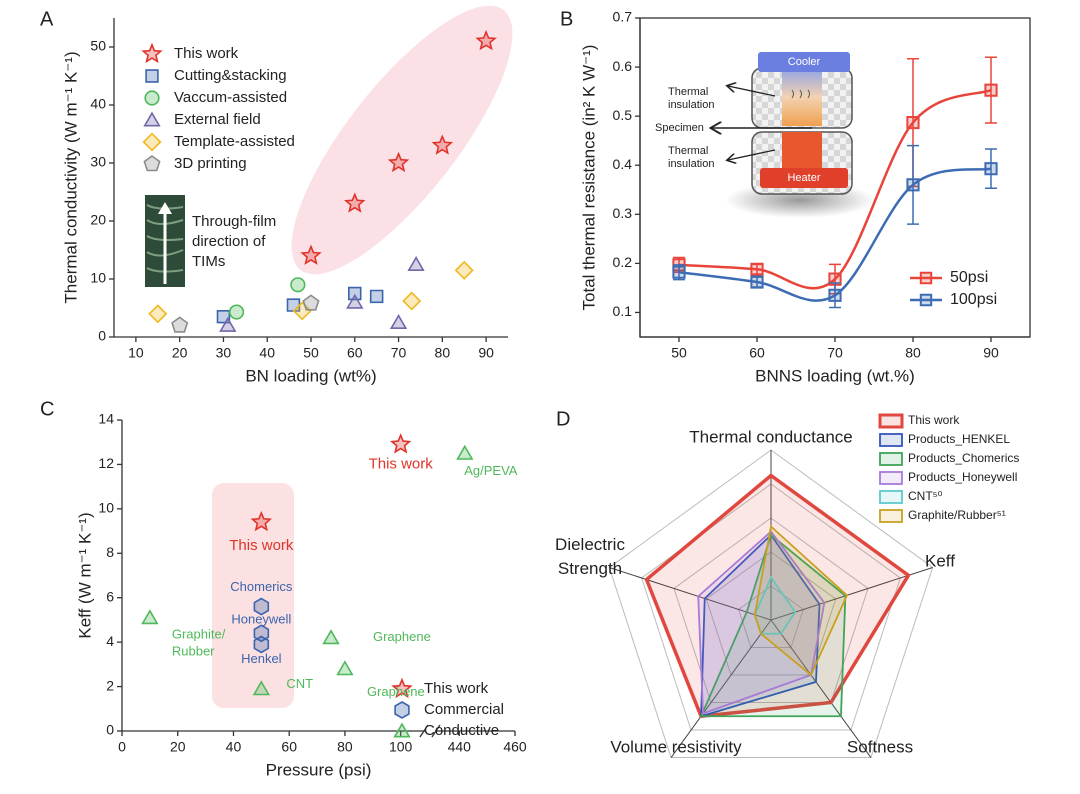 The height and width of the screenshot is (794, 1080). Describe the element at coordinates (969, 277) in the screenshot. I see `legend-label: 50psi` at that location.